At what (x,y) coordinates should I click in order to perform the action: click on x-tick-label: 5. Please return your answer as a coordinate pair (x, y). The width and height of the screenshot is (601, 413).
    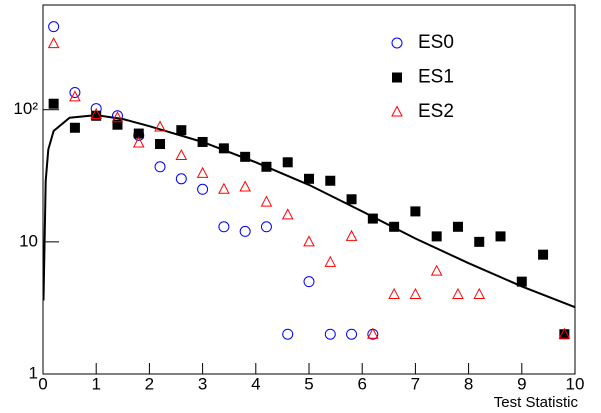
    Looking at the image, I should click on (308, 383).